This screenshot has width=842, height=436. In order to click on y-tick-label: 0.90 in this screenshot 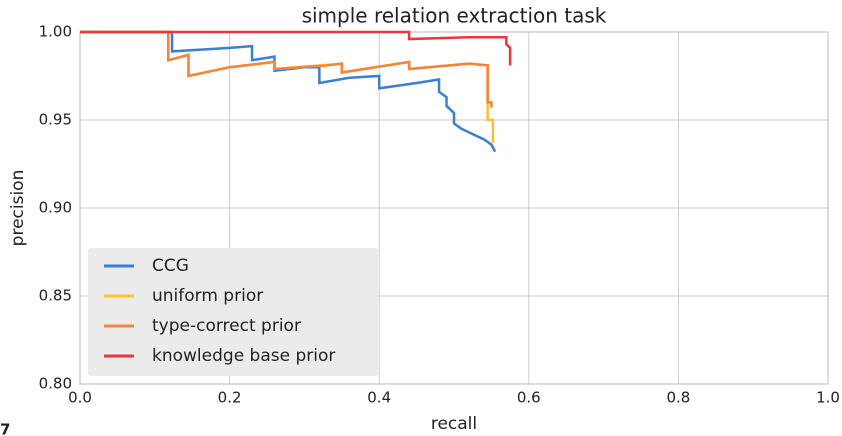, I will do `click(55, 208)`.